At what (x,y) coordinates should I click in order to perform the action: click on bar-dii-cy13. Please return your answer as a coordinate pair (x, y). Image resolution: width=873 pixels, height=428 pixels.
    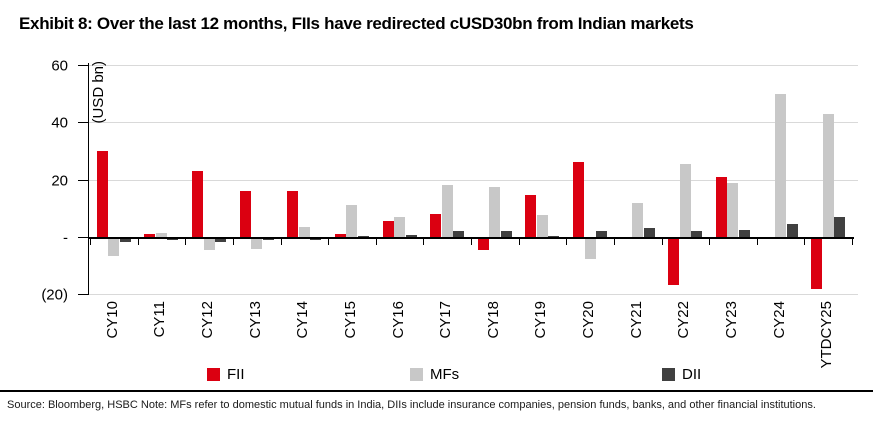
    Looking at the image, I should click on (268, 240).